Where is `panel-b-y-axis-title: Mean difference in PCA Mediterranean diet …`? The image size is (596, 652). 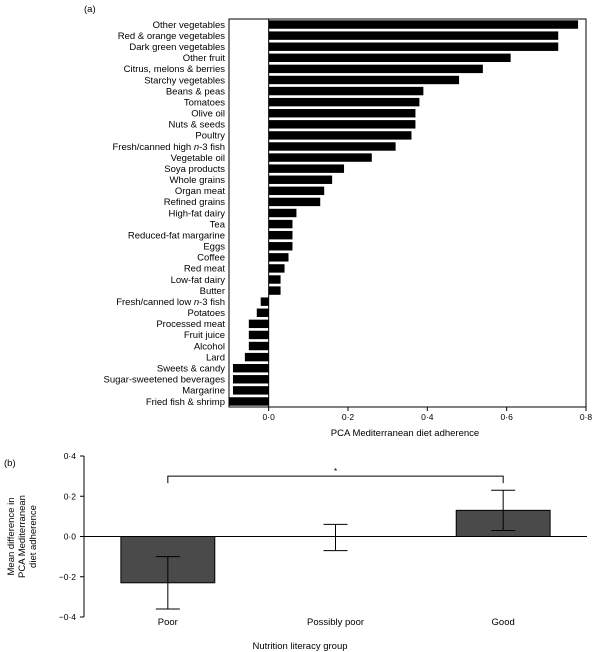 panel-b-y-axis-title: Mean difference in PCA Mediterranean diet … is located at coordinates (22, 536).